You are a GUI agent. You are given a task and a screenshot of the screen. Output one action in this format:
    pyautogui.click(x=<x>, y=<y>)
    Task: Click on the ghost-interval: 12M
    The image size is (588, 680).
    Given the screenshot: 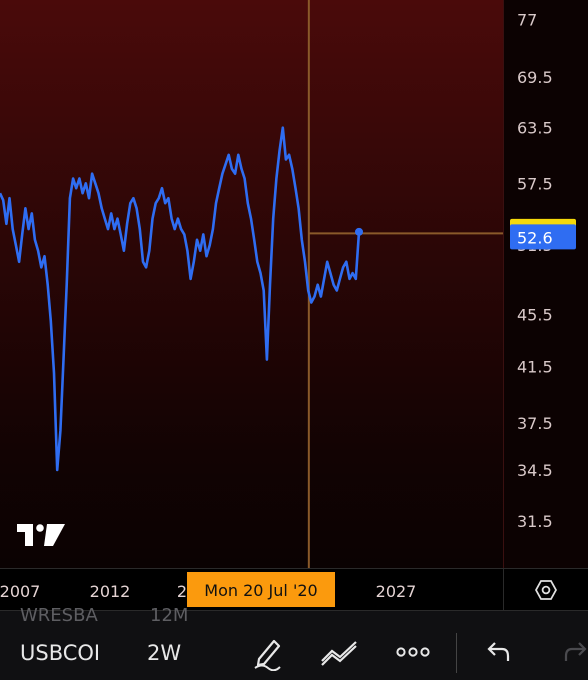 What is the action you would take?
    pyautogui.click(x=169, y=615)
    